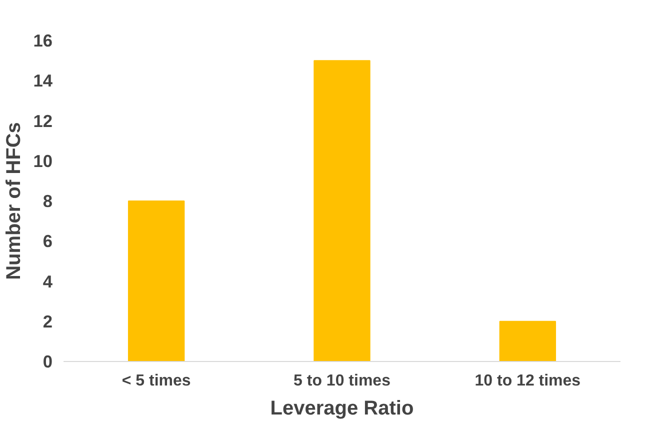  Describe the element at coordinates (43, 40) in the screenshot. I see `y-tick-label: 16` at that location.